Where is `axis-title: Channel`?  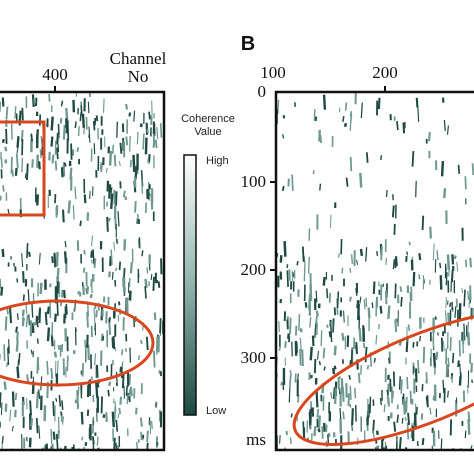 axis-title: Channel is located at coordinates (138, 58).